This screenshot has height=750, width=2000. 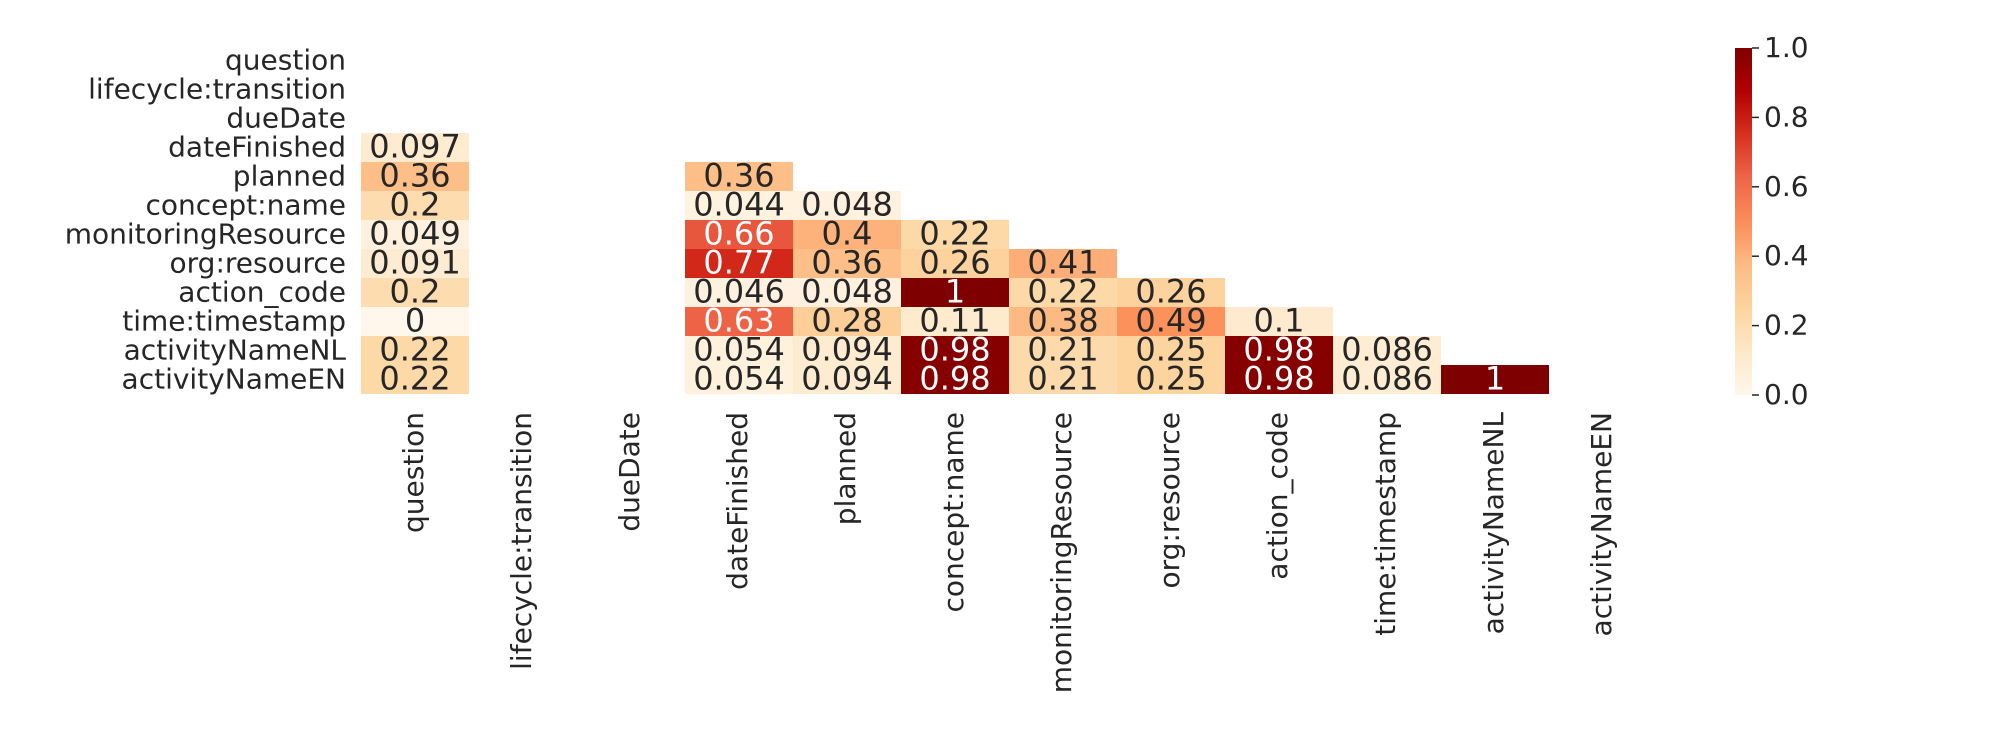 I want to click on cell-label: 0.11, so click(x=954, y=321).